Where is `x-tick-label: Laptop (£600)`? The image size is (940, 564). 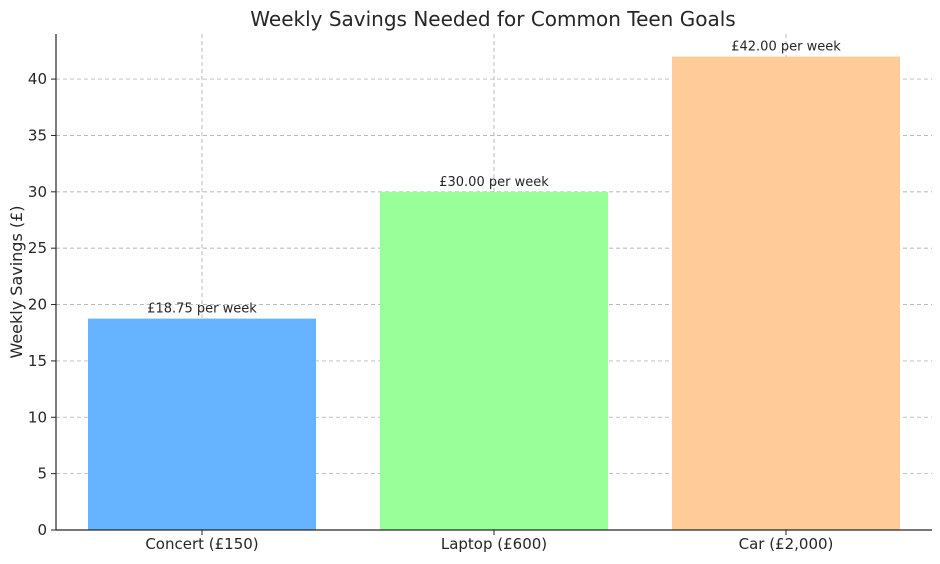
x-tick-label: Laptop (£600) is located at coordinates (494, 544).